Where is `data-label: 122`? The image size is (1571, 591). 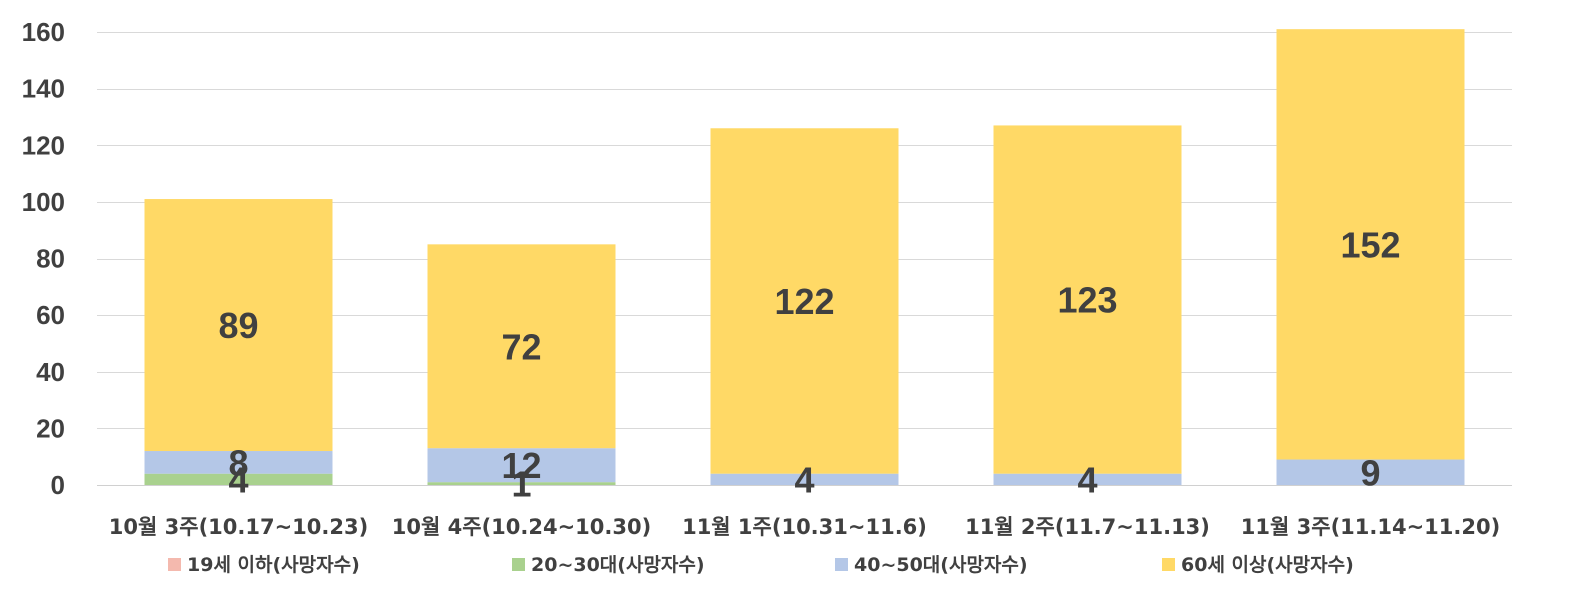 data-label: 122 is located at coordinates (804, 301).